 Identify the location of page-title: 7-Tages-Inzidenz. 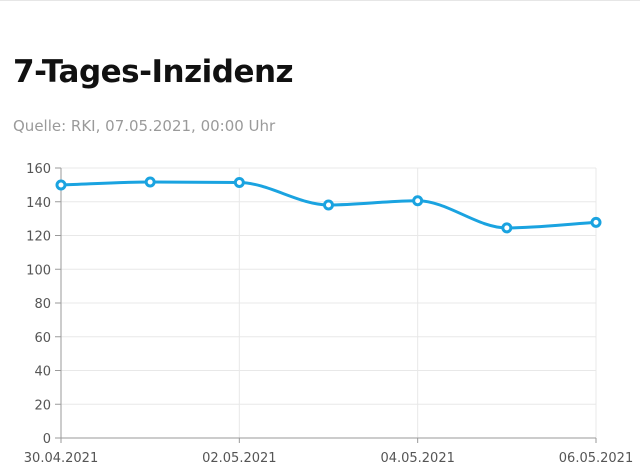
(153, 72).